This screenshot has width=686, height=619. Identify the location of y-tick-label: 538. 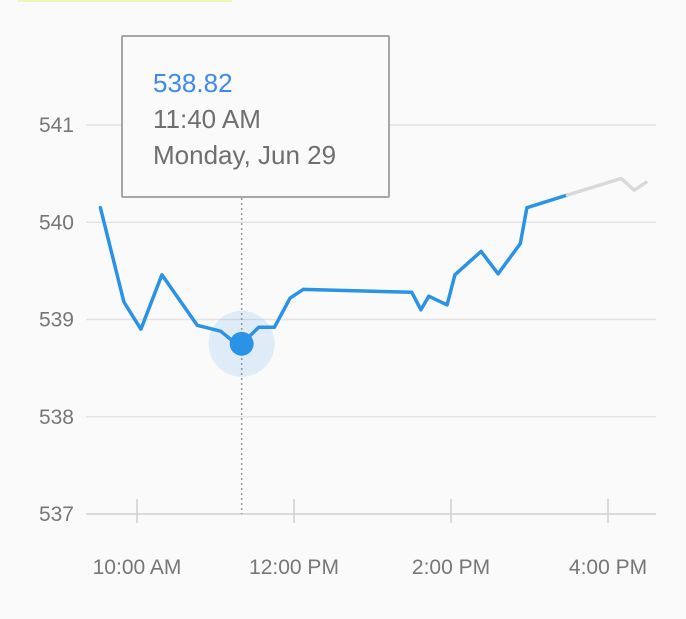
(56, 417).